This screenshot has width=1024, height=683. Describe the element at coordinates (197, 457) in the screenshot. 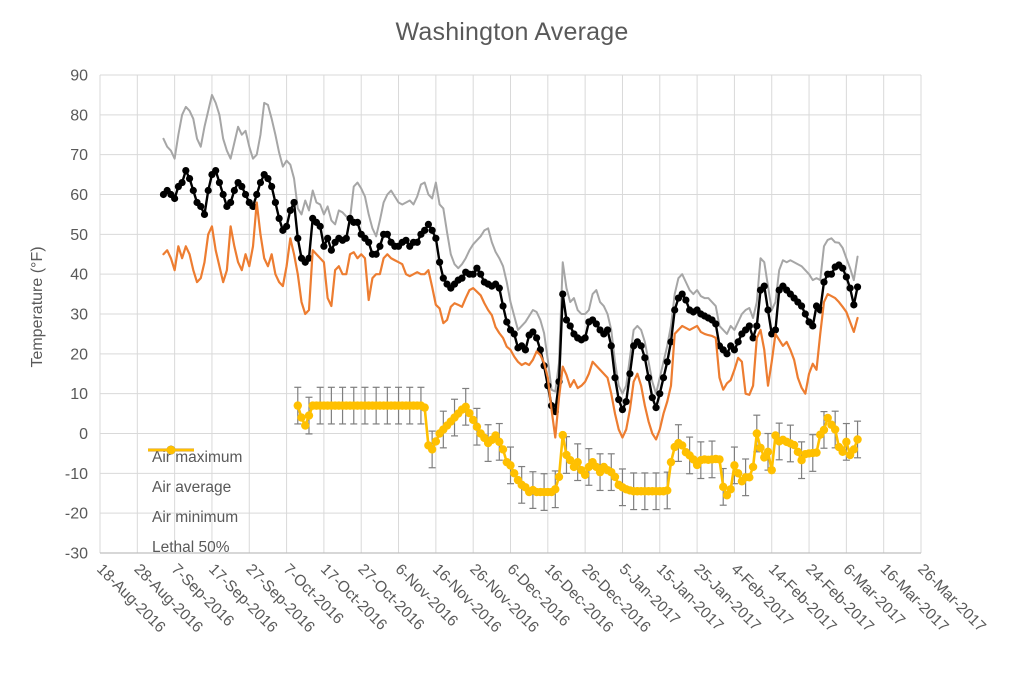

I see `legend-label: Air maximum` at that location.